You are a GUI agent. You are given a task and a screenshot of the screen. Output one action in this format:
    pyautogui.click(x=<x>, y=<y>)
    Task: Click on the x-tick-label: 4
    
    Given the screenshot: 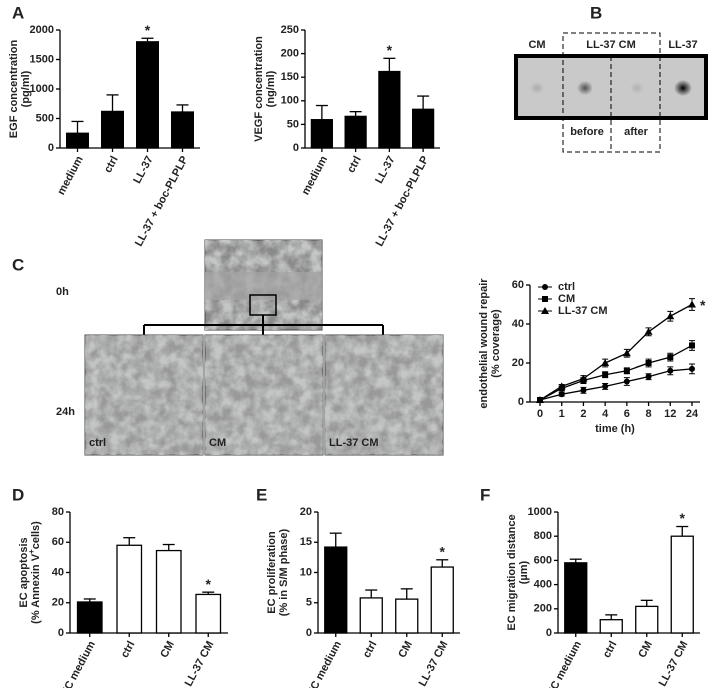 What is the action you would take?
    pyautogui.click(x=605, y=414)
    